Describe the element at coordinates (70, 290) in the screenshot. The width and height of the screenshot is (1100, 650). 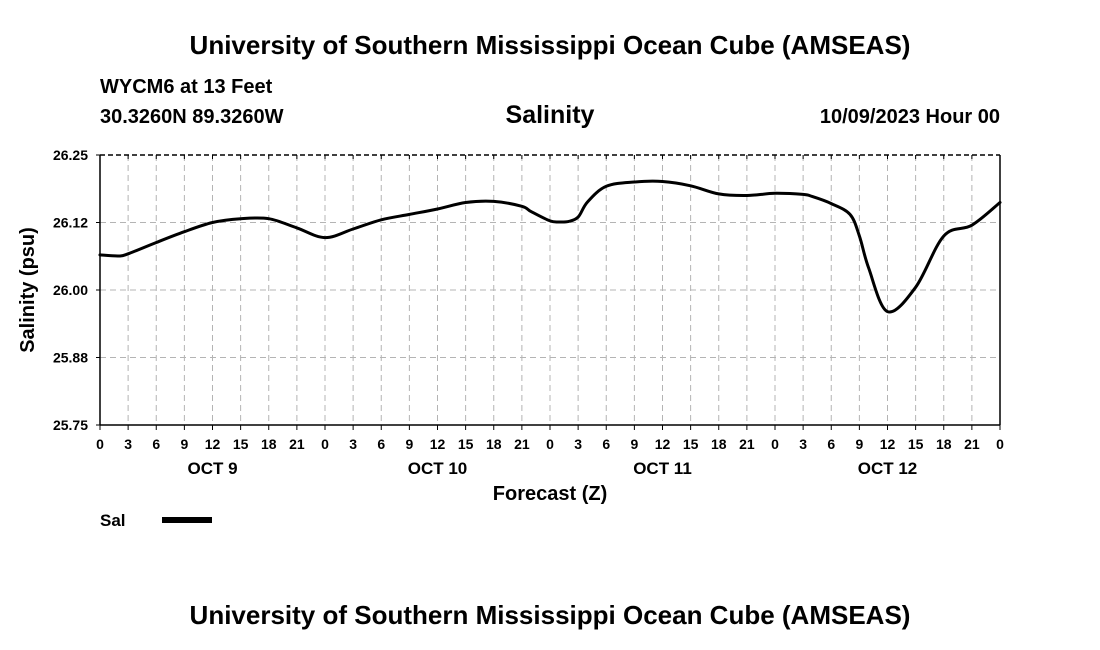
I see `y-tick-label: 26.00` at that location.